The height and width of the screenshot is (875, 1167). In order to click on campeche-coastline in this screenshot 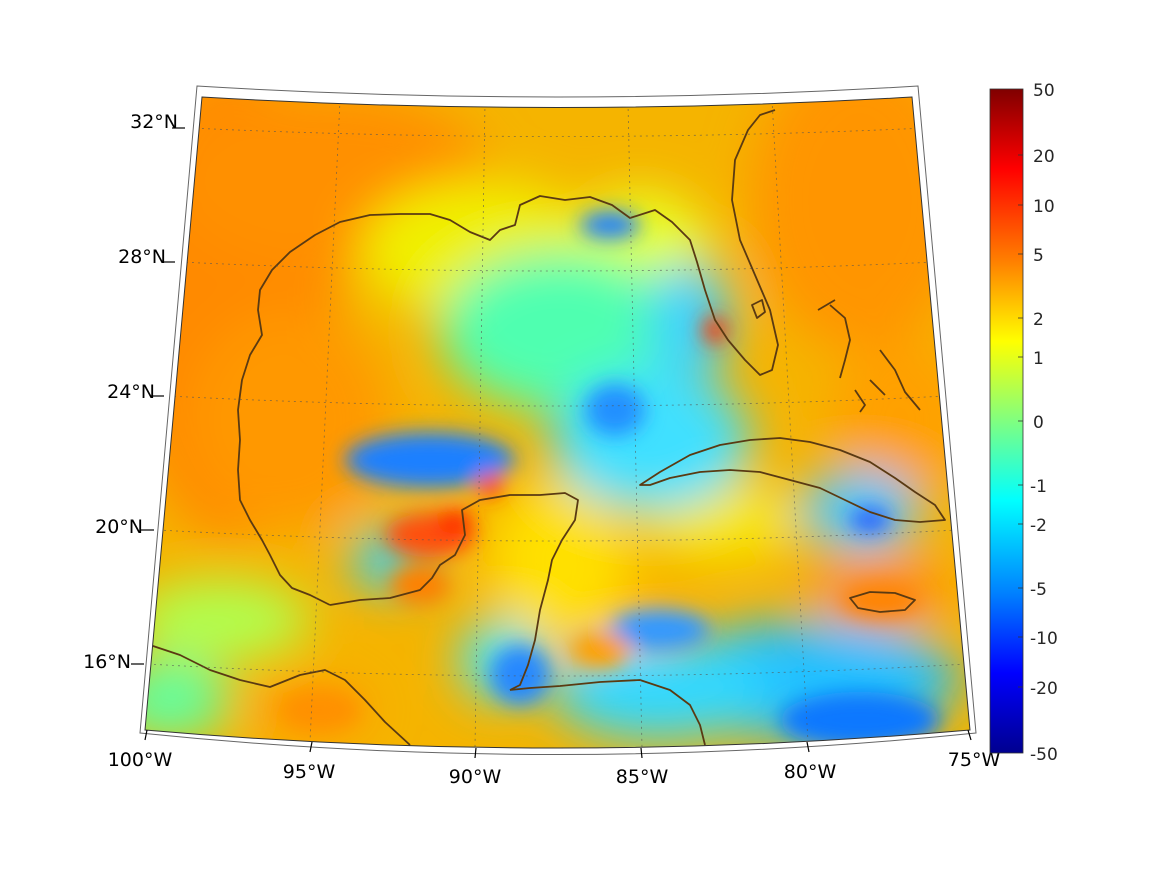, I will do `click(454, 591)`.